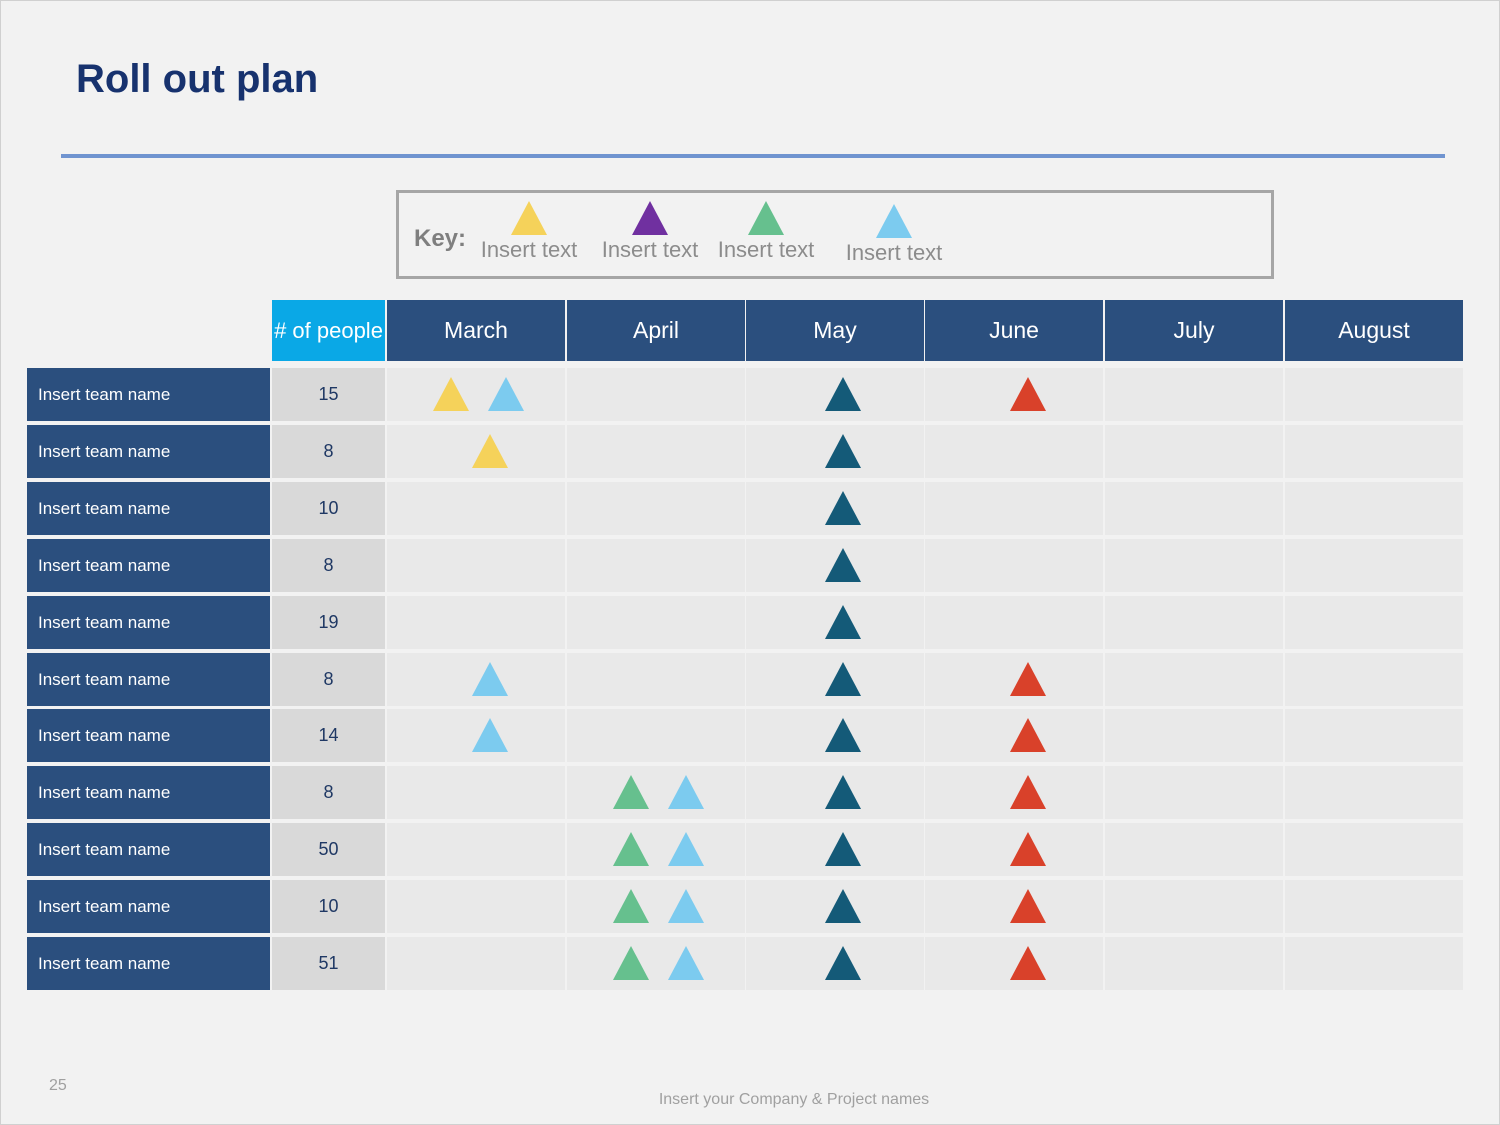  Describe the element at coordinates (650, 218) in the screenshot. I see `triangle-purple-icon` at that location.